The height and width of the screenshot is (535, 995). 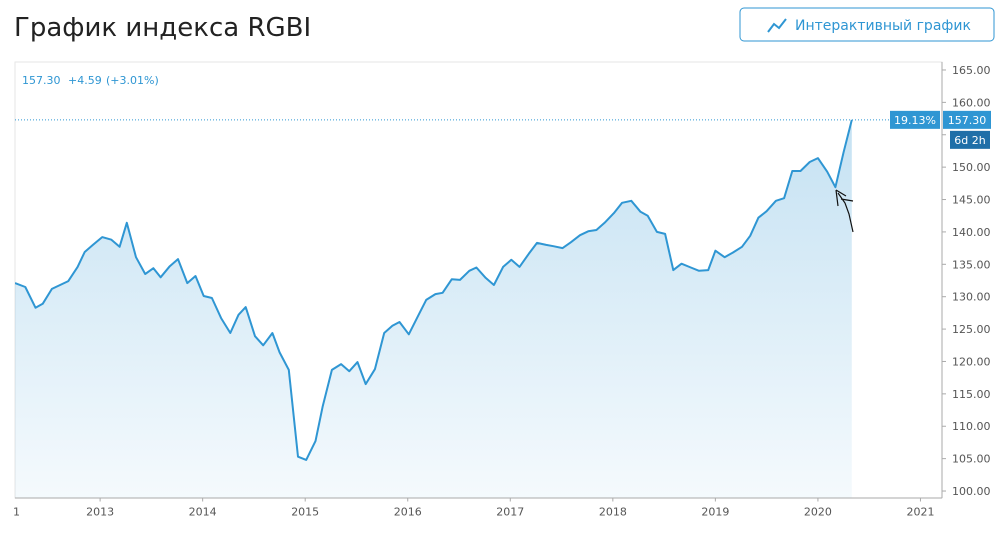 What do you see at coordinates (971, 167) in the screenshot?
I see `y-tick-label: 150.00` at bounding box center [971, 167].